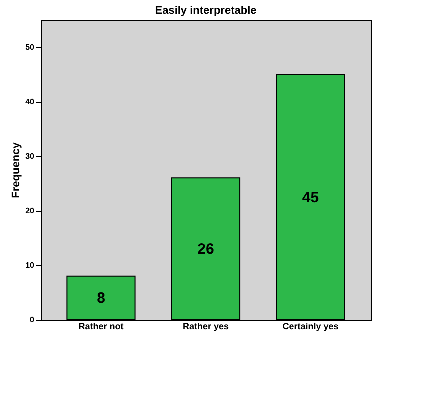 This screenshot has height=407, width=432. Describe the element at coordinates (16, 170) in the screenshot. I see `y-axis-title: Frequency` at that location.